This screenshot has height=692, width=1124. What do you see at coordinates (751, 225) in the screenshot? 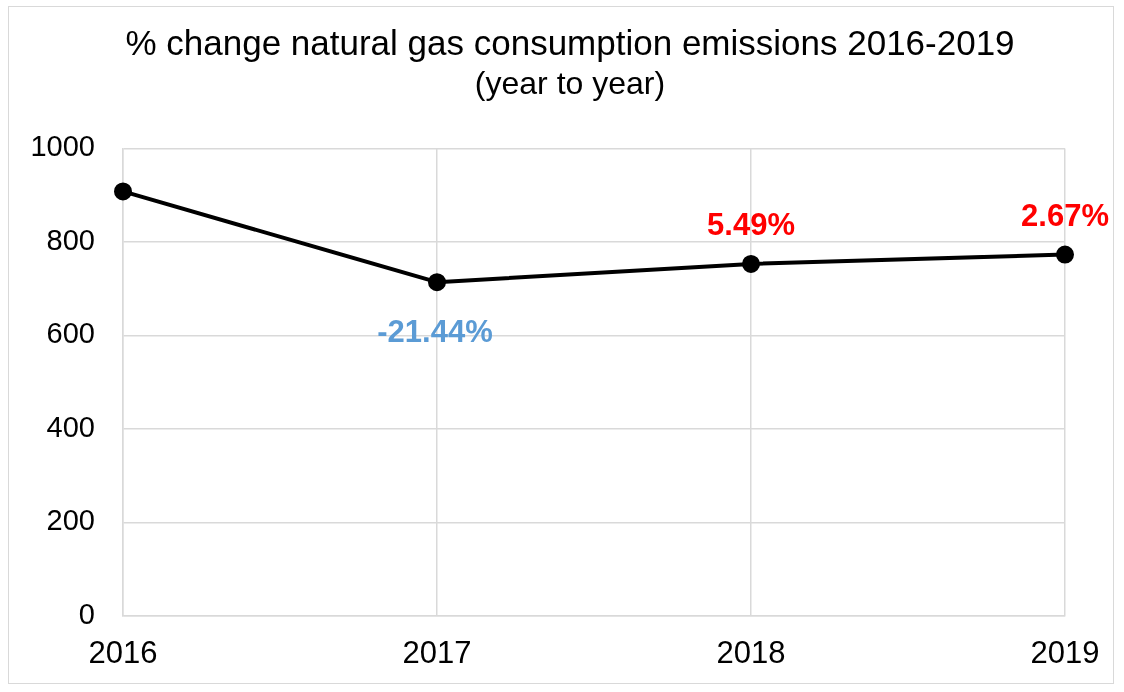
I see `annotation: 5.49%` at bounding box center [751, 225].